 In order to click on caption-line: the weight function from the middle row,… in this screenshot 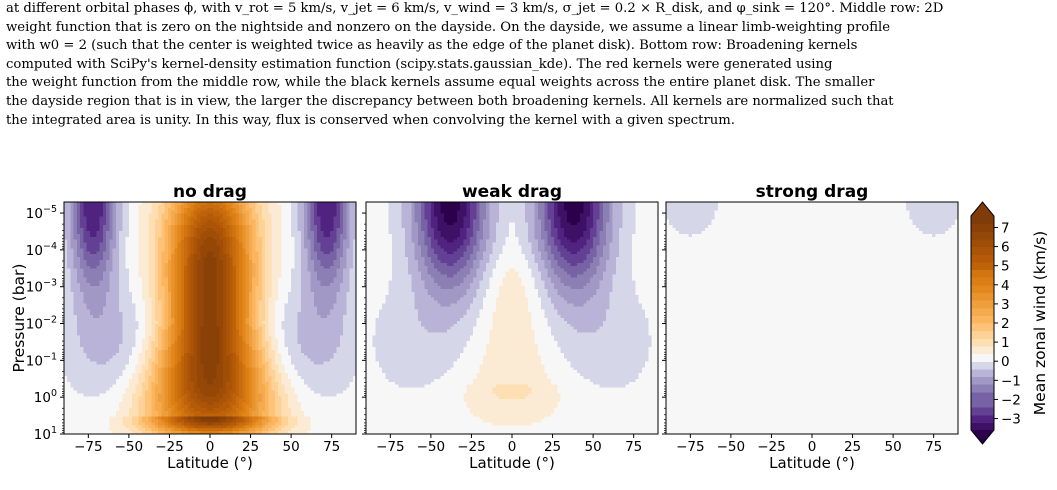, I will do `click(528, 83)`.